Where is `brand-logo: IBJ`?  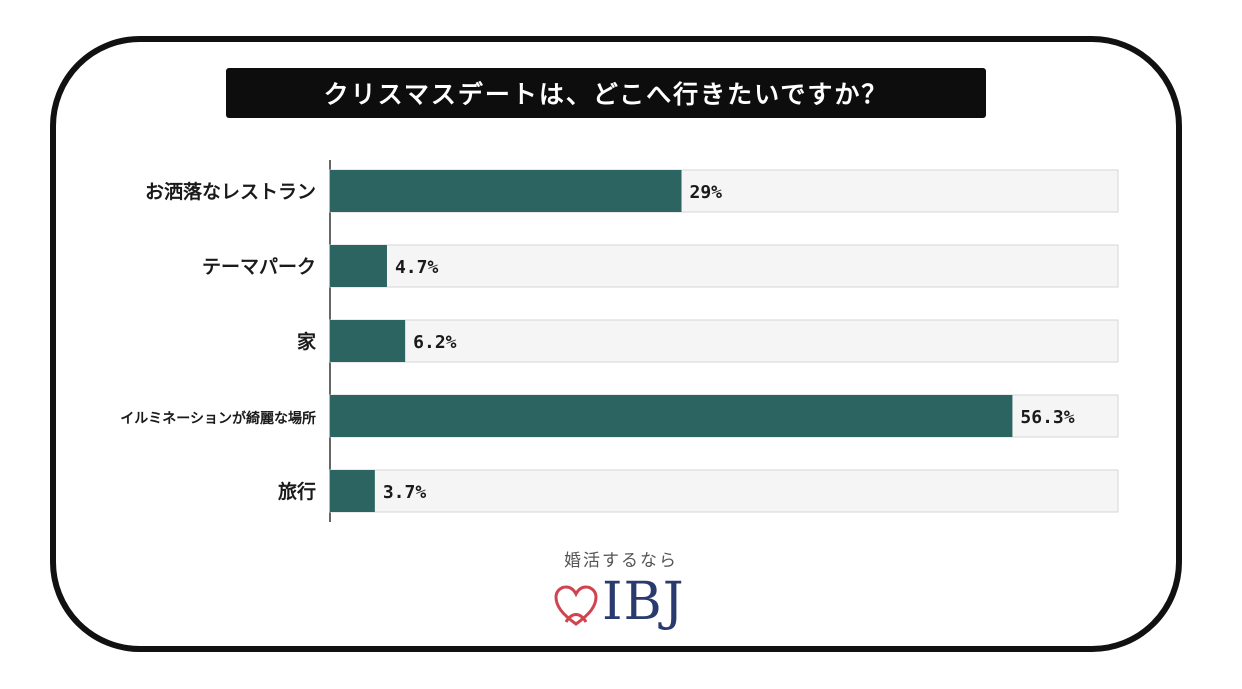
brand-logo: IBJ is located at coordinates (628, 607).